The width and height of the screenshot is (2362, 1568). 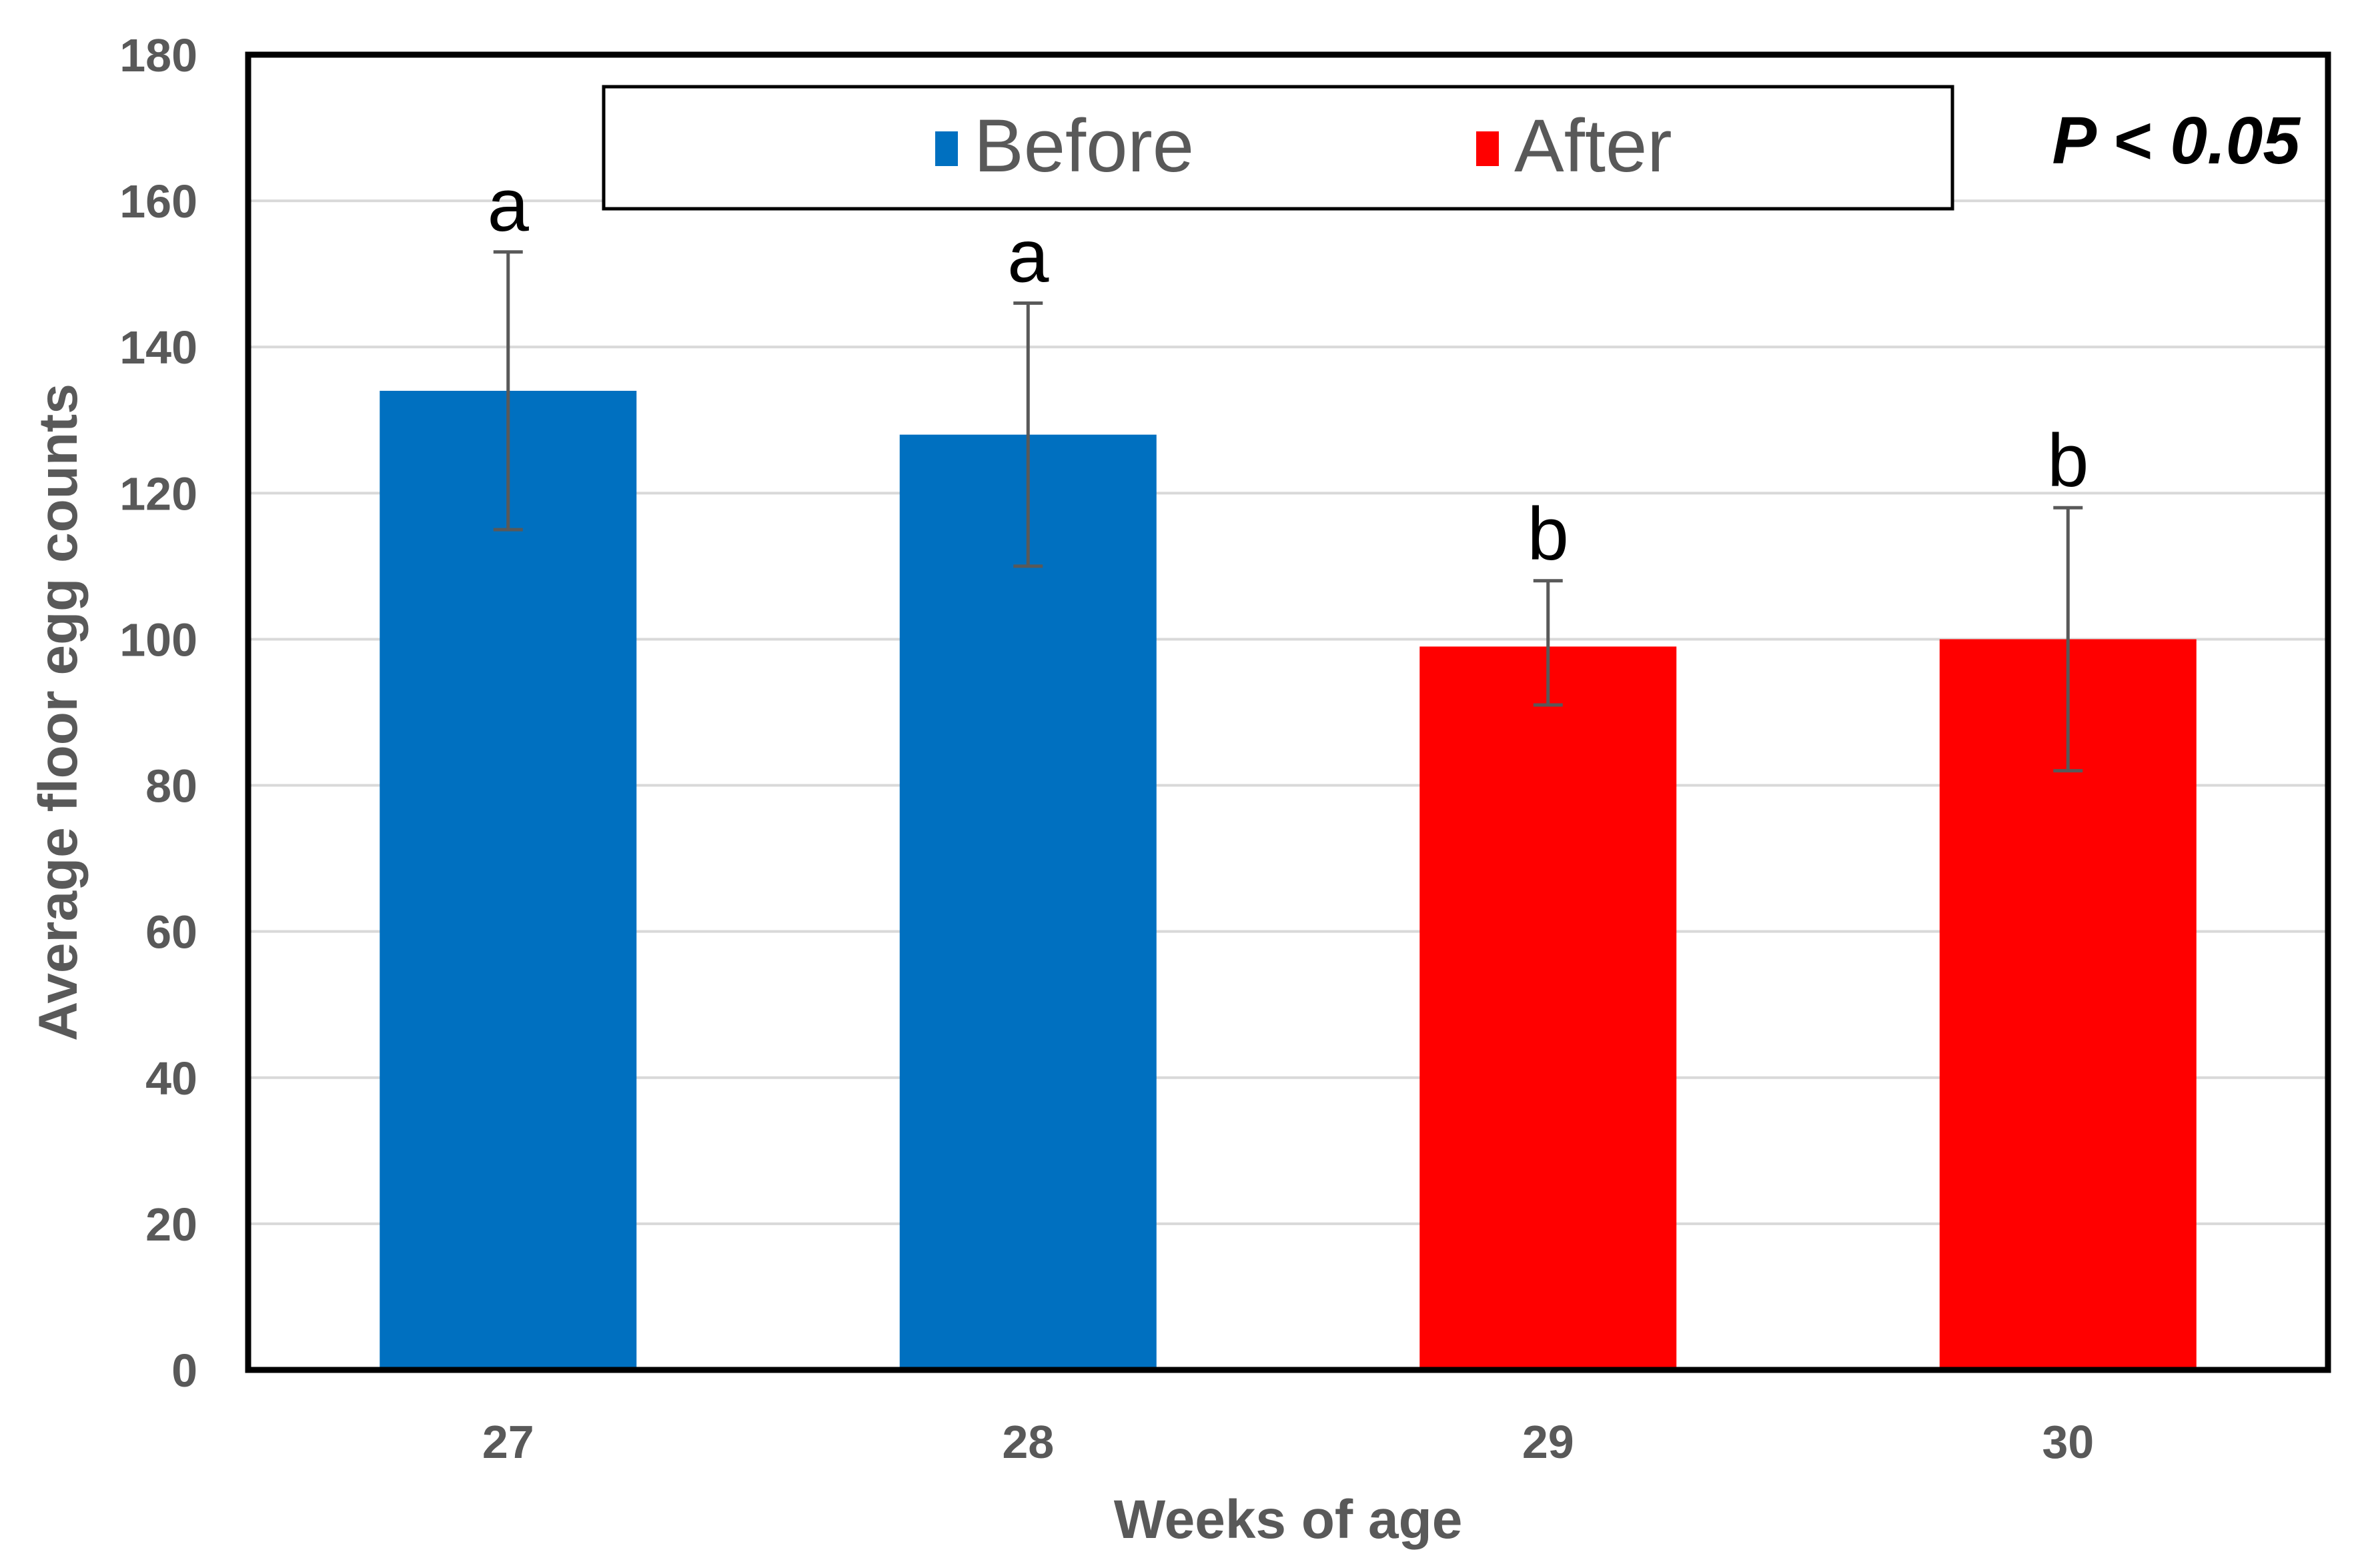 What do you see at coordinates (158, 640) in the screenshot?
I see `y-tick-label: 100` at bounding box center [158, 640].